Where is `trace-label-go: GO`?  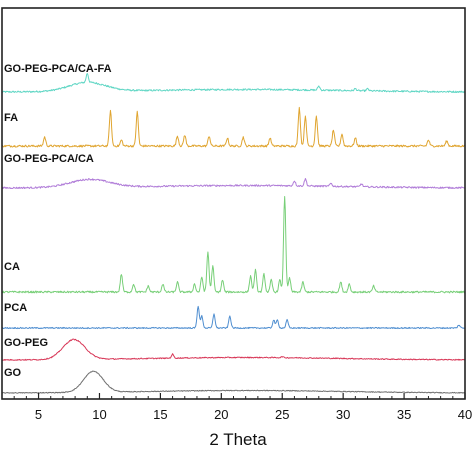 trace-label-go: GO is located at coordinates (13, 373).